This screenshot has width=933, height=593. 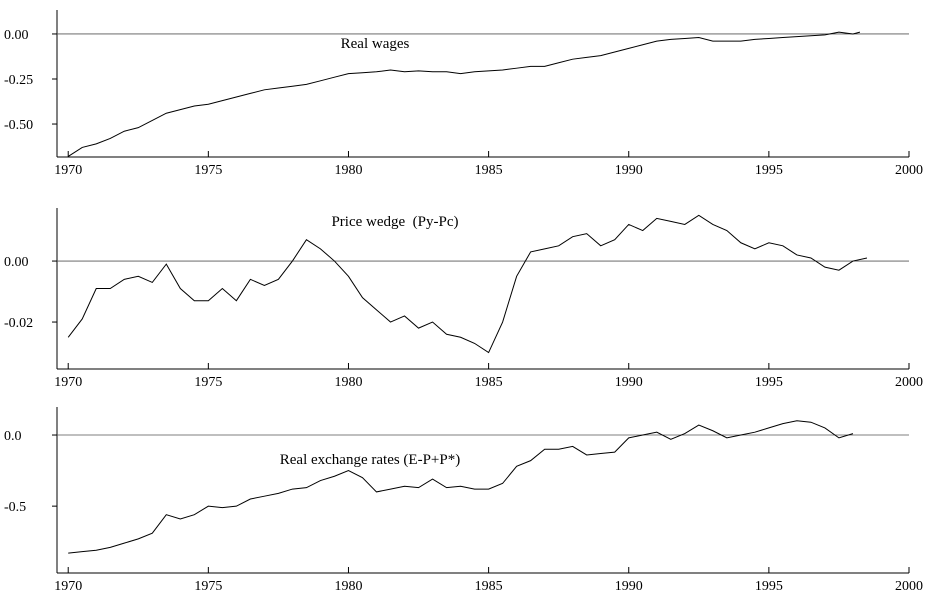 I want to click on chart-title: Real wages, so click(x=375, y=44).